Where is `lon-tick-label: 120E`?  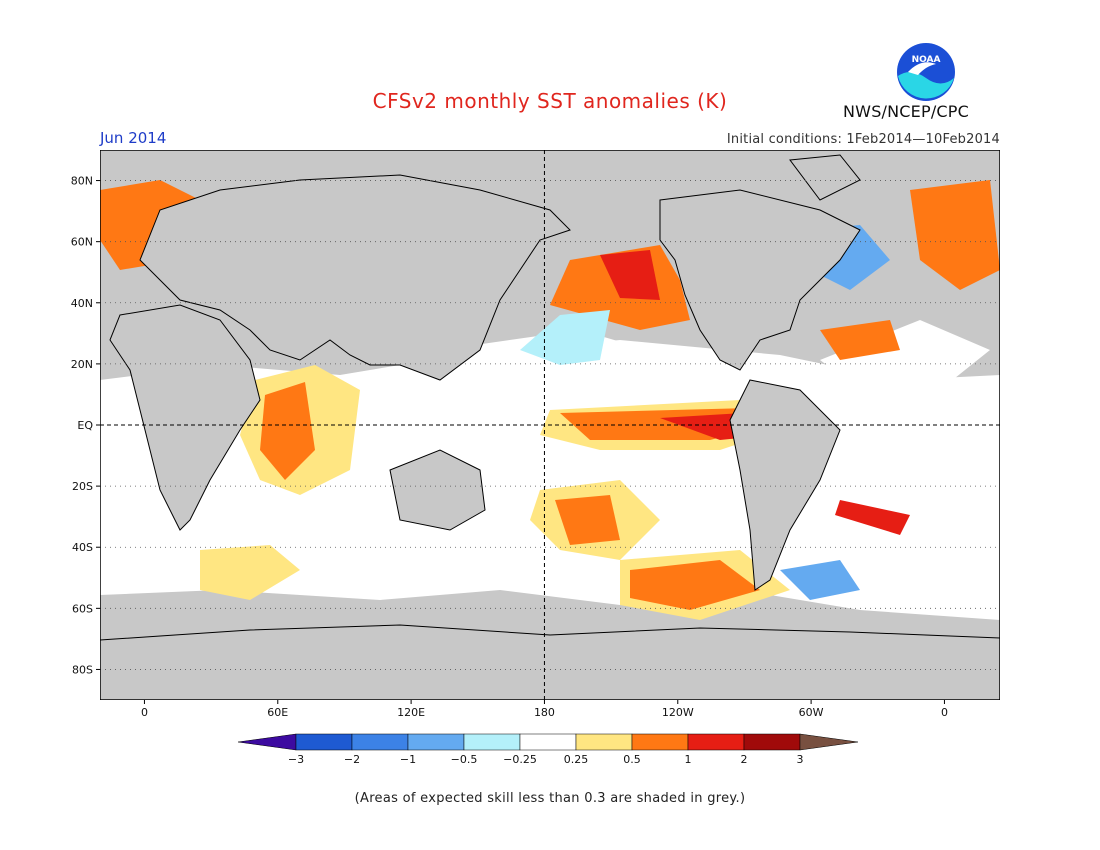
lon-tick-label: 120E is located at coordinates (411, 712).